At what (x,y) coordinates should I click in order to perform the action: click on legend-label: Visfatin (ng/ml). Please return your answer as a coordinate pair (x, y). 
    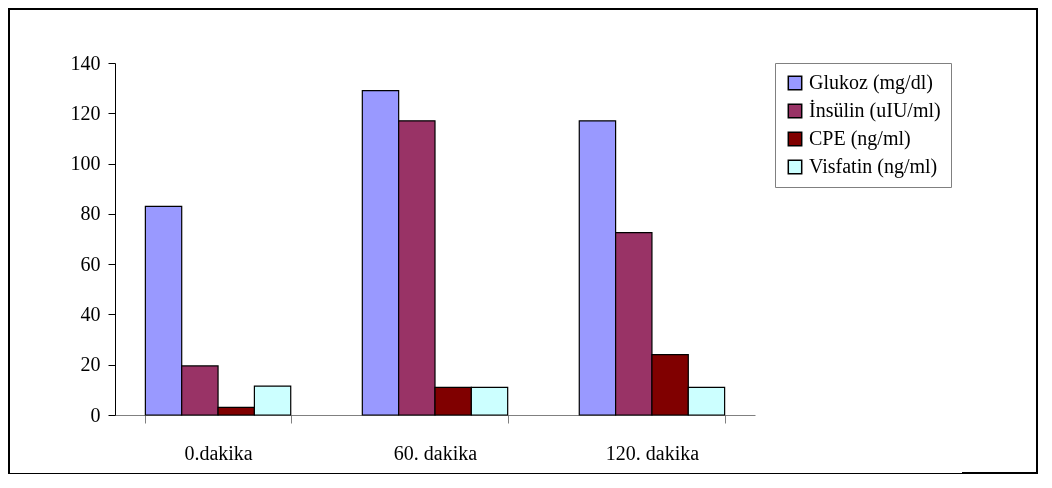
    Looking at the image, I should click on (873, 166).